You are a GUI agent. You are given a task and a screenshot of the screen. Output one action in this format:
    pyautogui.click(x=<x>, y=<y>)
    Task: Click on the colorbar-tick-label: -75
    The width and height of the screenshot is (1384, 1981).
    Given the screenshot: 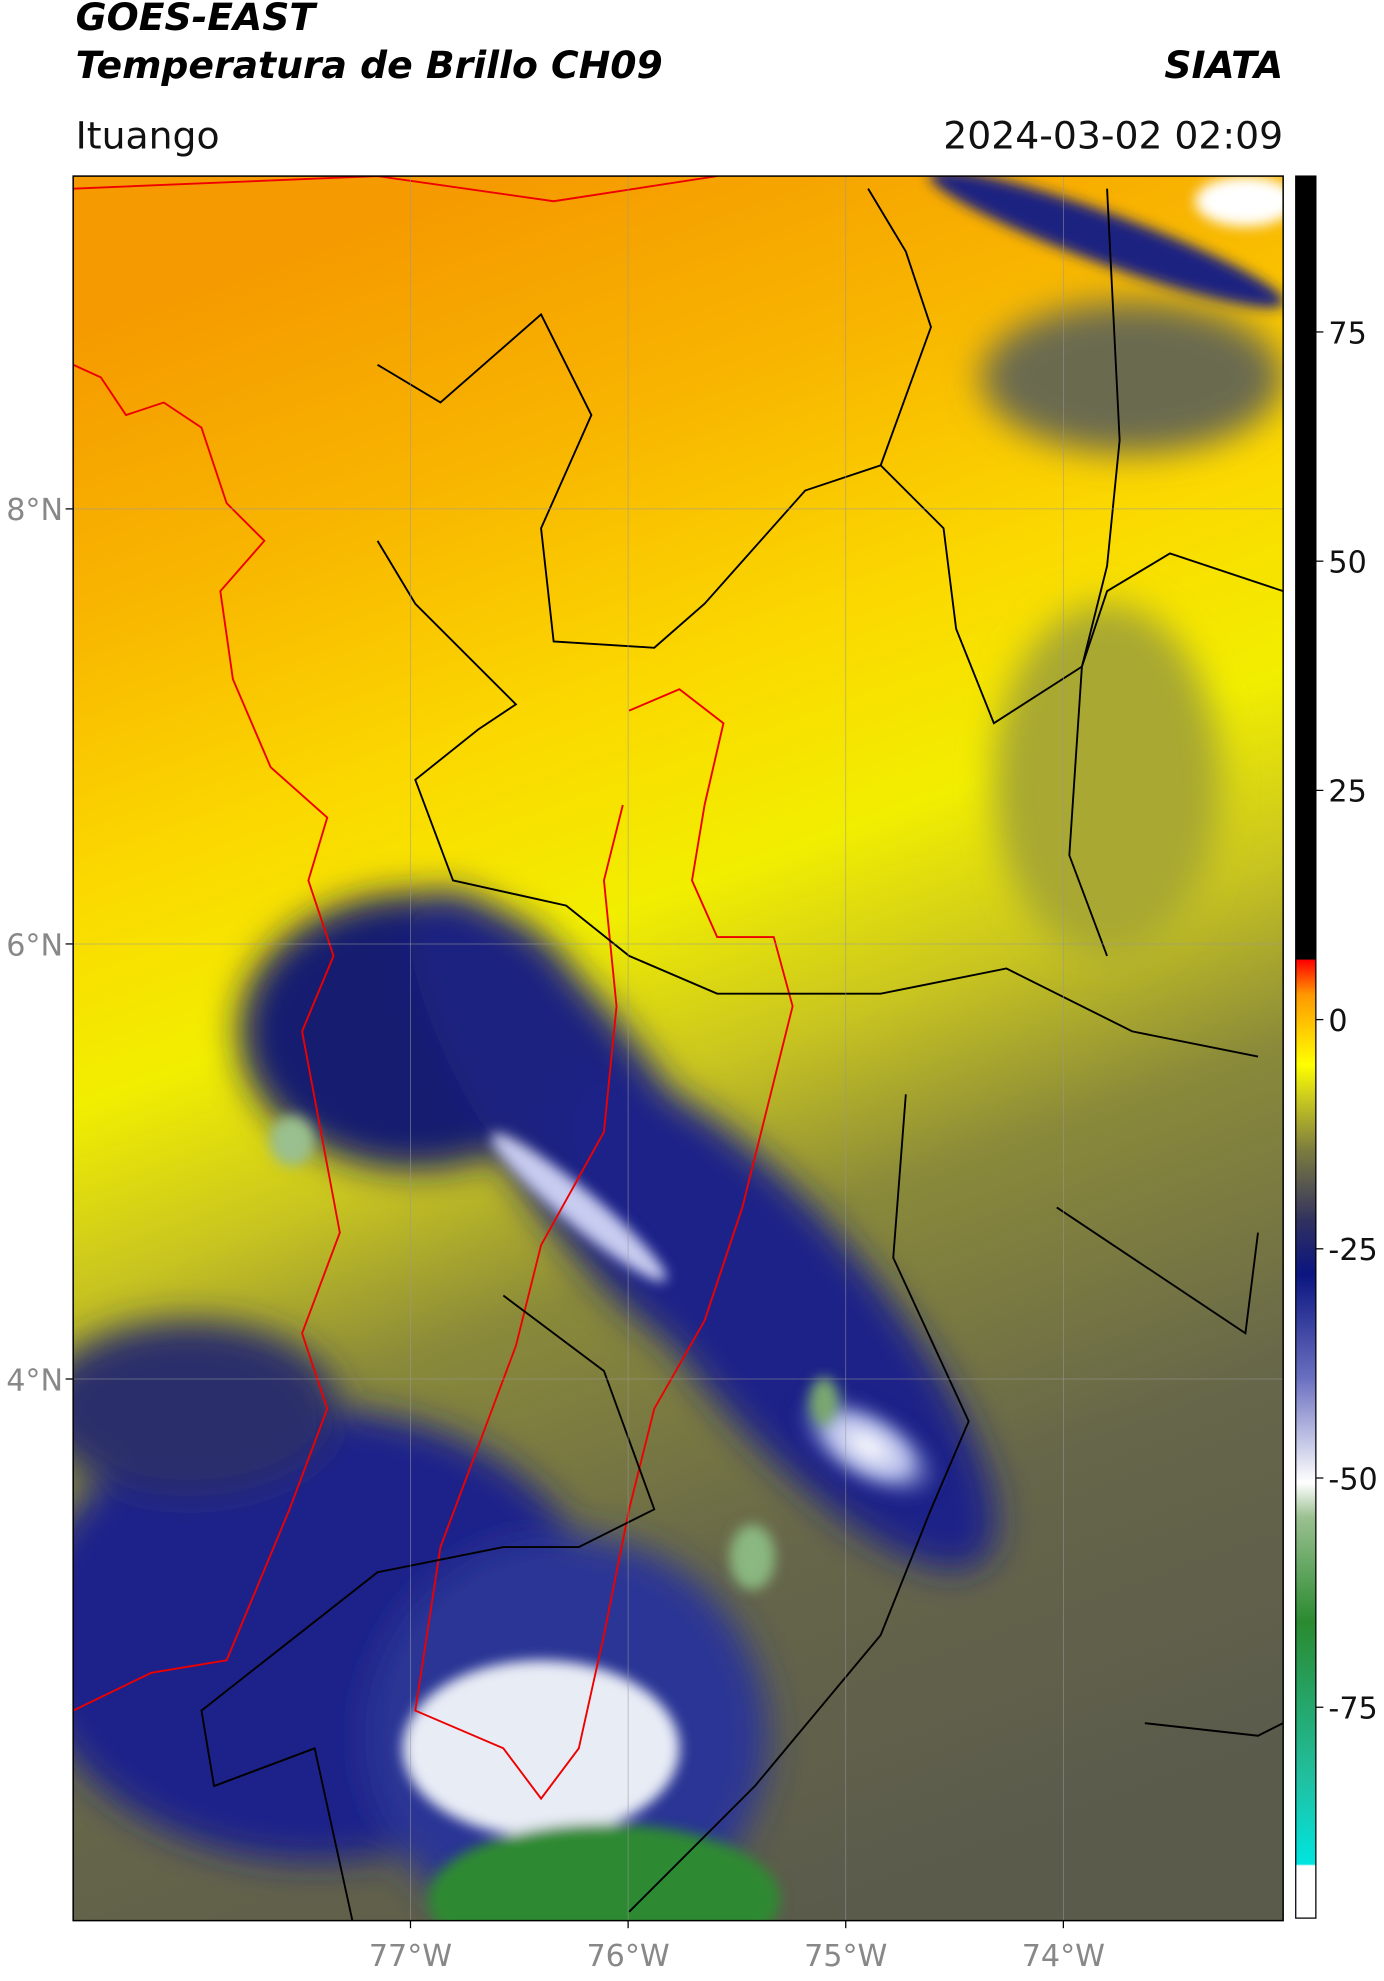 What is the action you would take?
    pyautogui.click(x=1352, y=1709)
    